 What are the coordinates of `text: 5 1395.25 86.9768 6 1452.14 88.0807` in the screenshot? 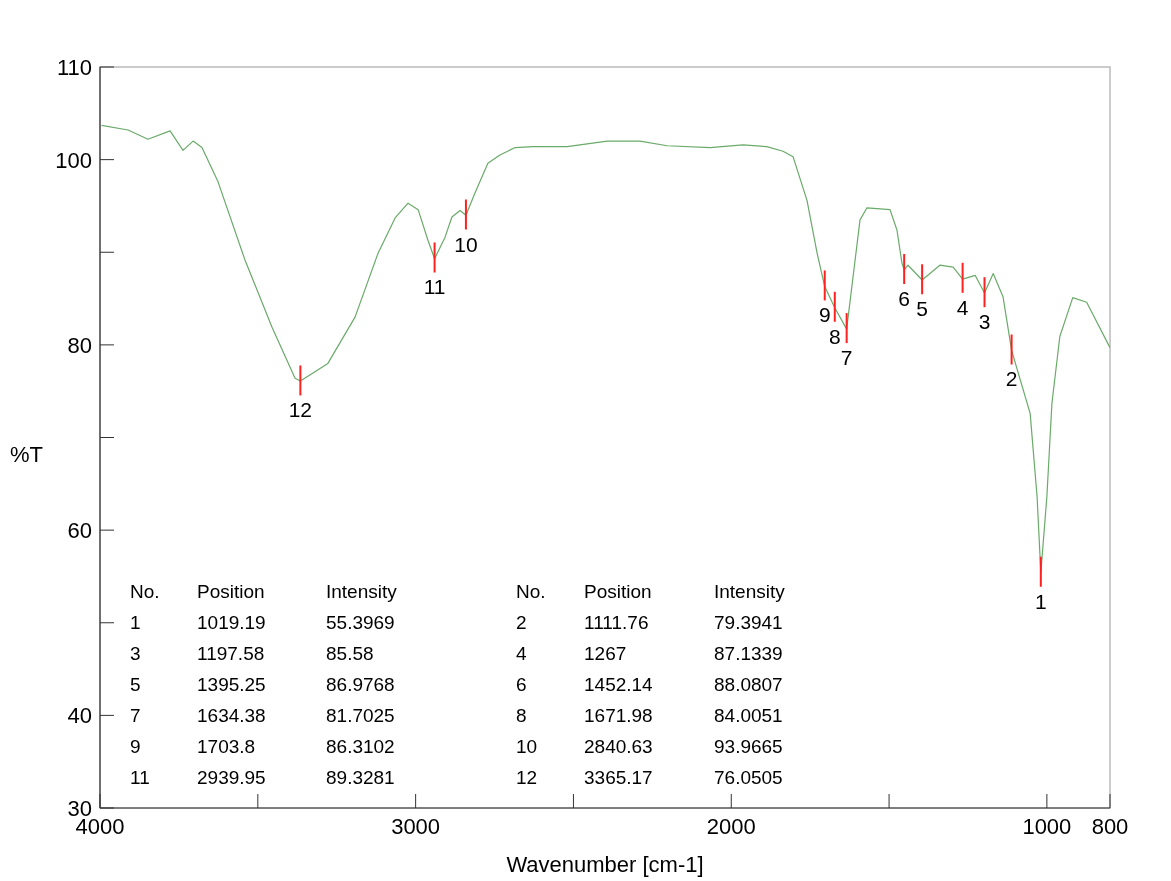 It's located at (456, 684).